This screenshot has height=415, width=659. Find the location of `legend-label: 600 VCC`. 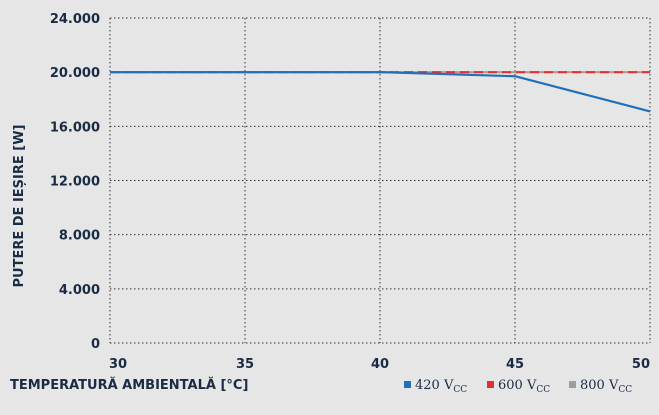

legend-label: 600 VCC is located at coordinates (524, 386).